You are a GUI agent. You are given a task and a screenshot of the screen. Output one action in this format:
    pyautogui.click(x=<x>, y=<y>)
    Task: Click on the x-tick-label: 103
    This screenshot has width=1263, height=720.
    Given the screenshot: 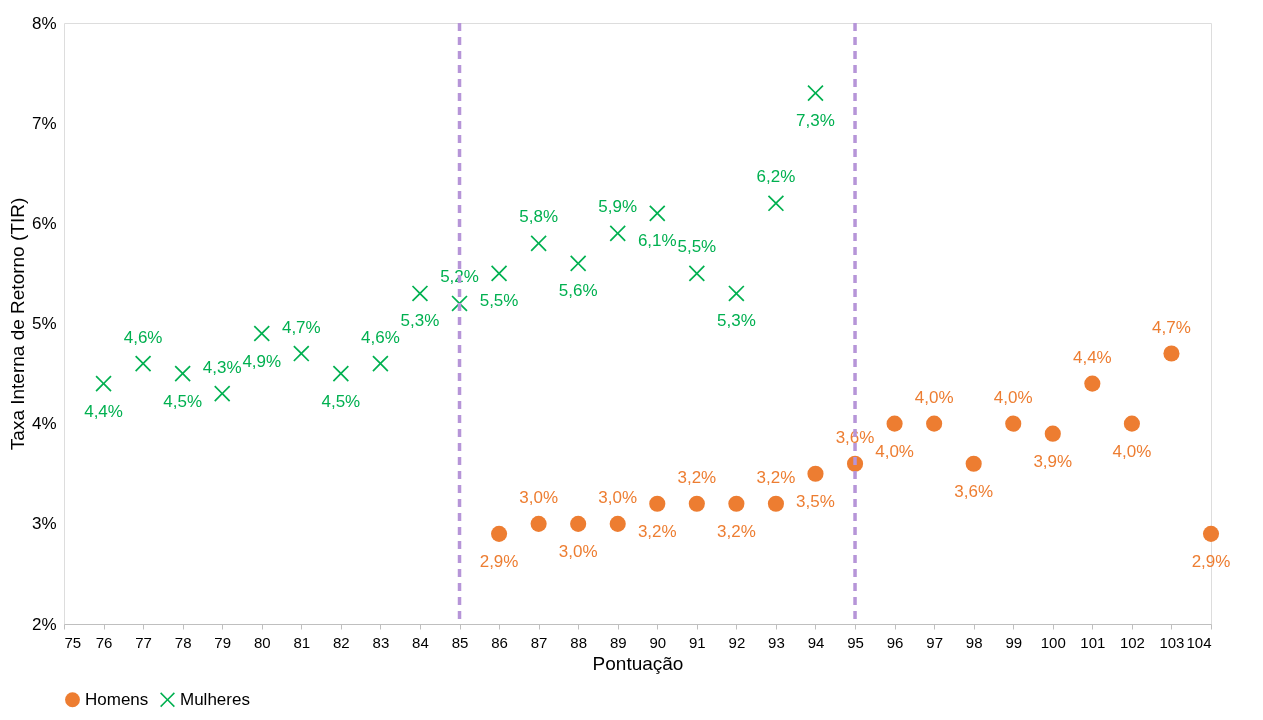 What is the action you would take?
    pyautogui.click(x=1172, y=642)
    